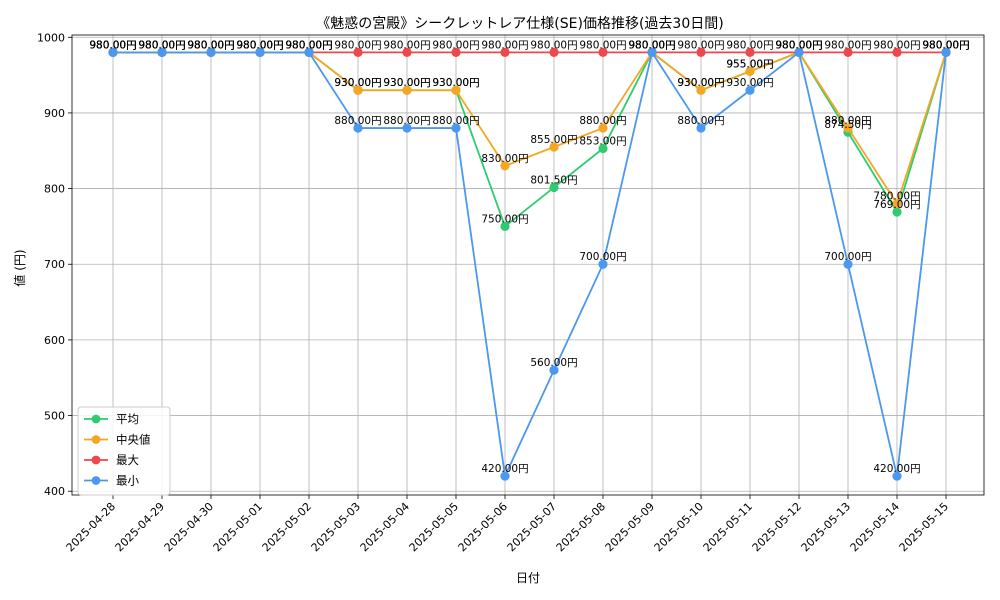 This screenshot has height=600, width=1000. Describe the element at coordinates (91, 527) in the screenshot. I see `x-tick-label: 2025-04-28` at that location.